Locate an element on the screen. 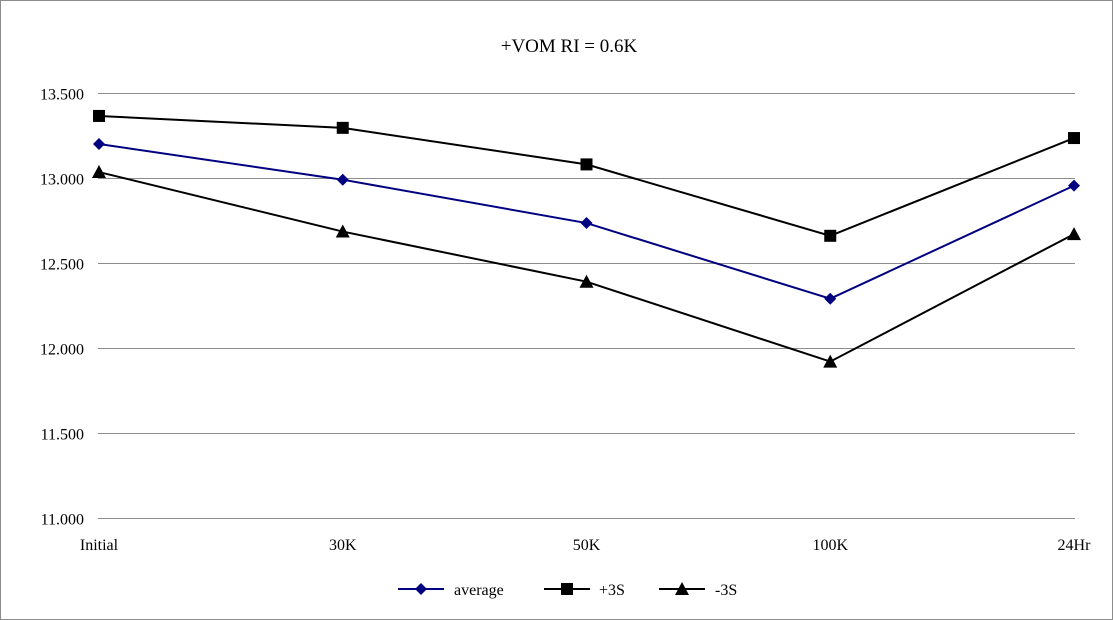  x-tick-label: 24Hr is located at coordinates (1075, 545).